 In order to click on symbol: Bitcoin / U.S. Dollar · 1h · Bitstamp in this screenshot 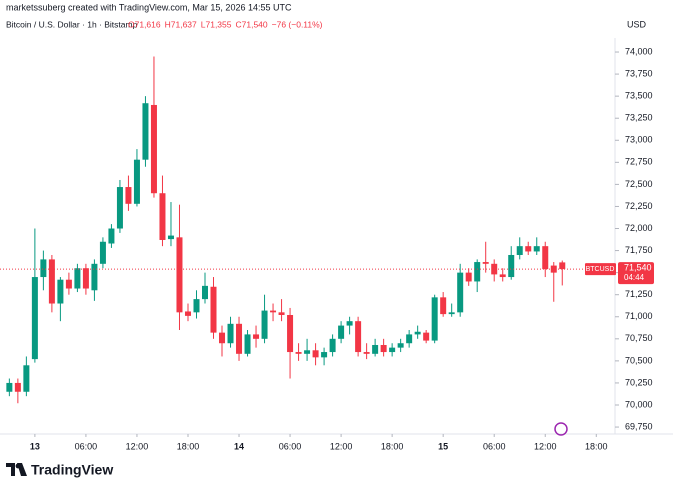, I will do `click(72, 24)`.